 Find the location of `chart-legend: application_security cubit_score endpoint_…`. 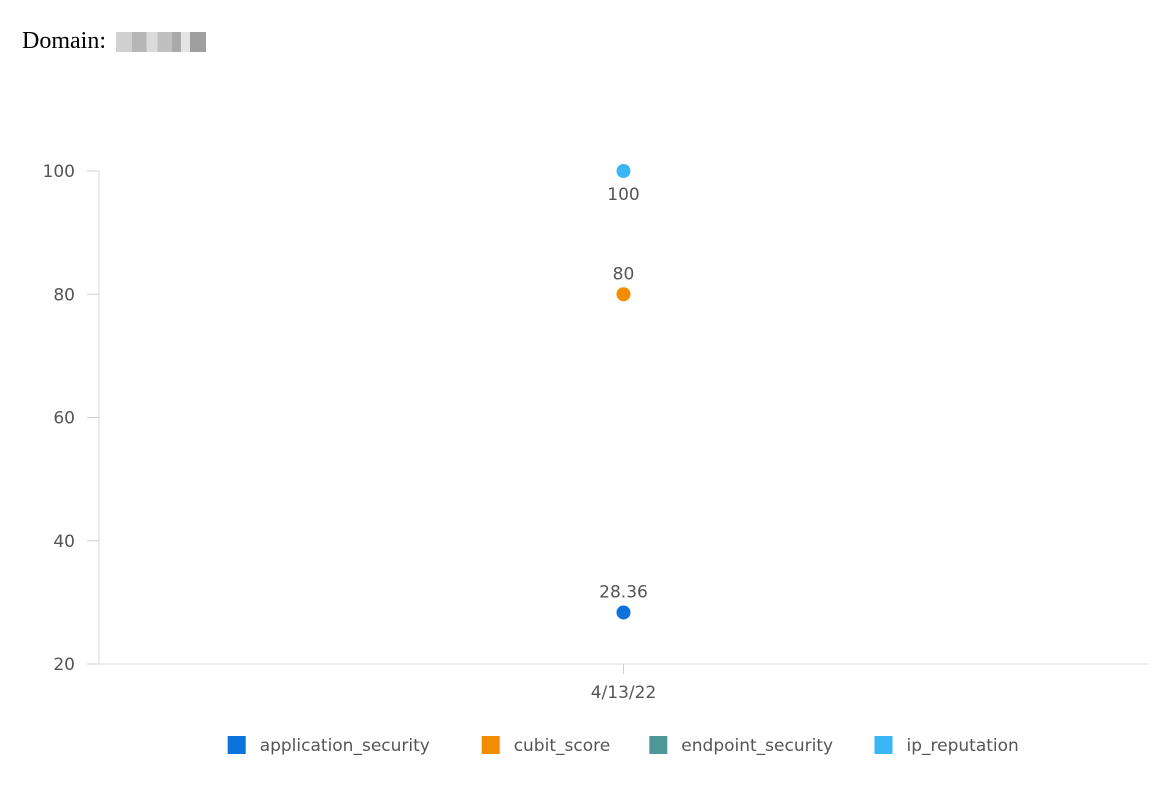

chart-legend: application_security cubit_score endpoint_… is located at coordinates (623, 746).